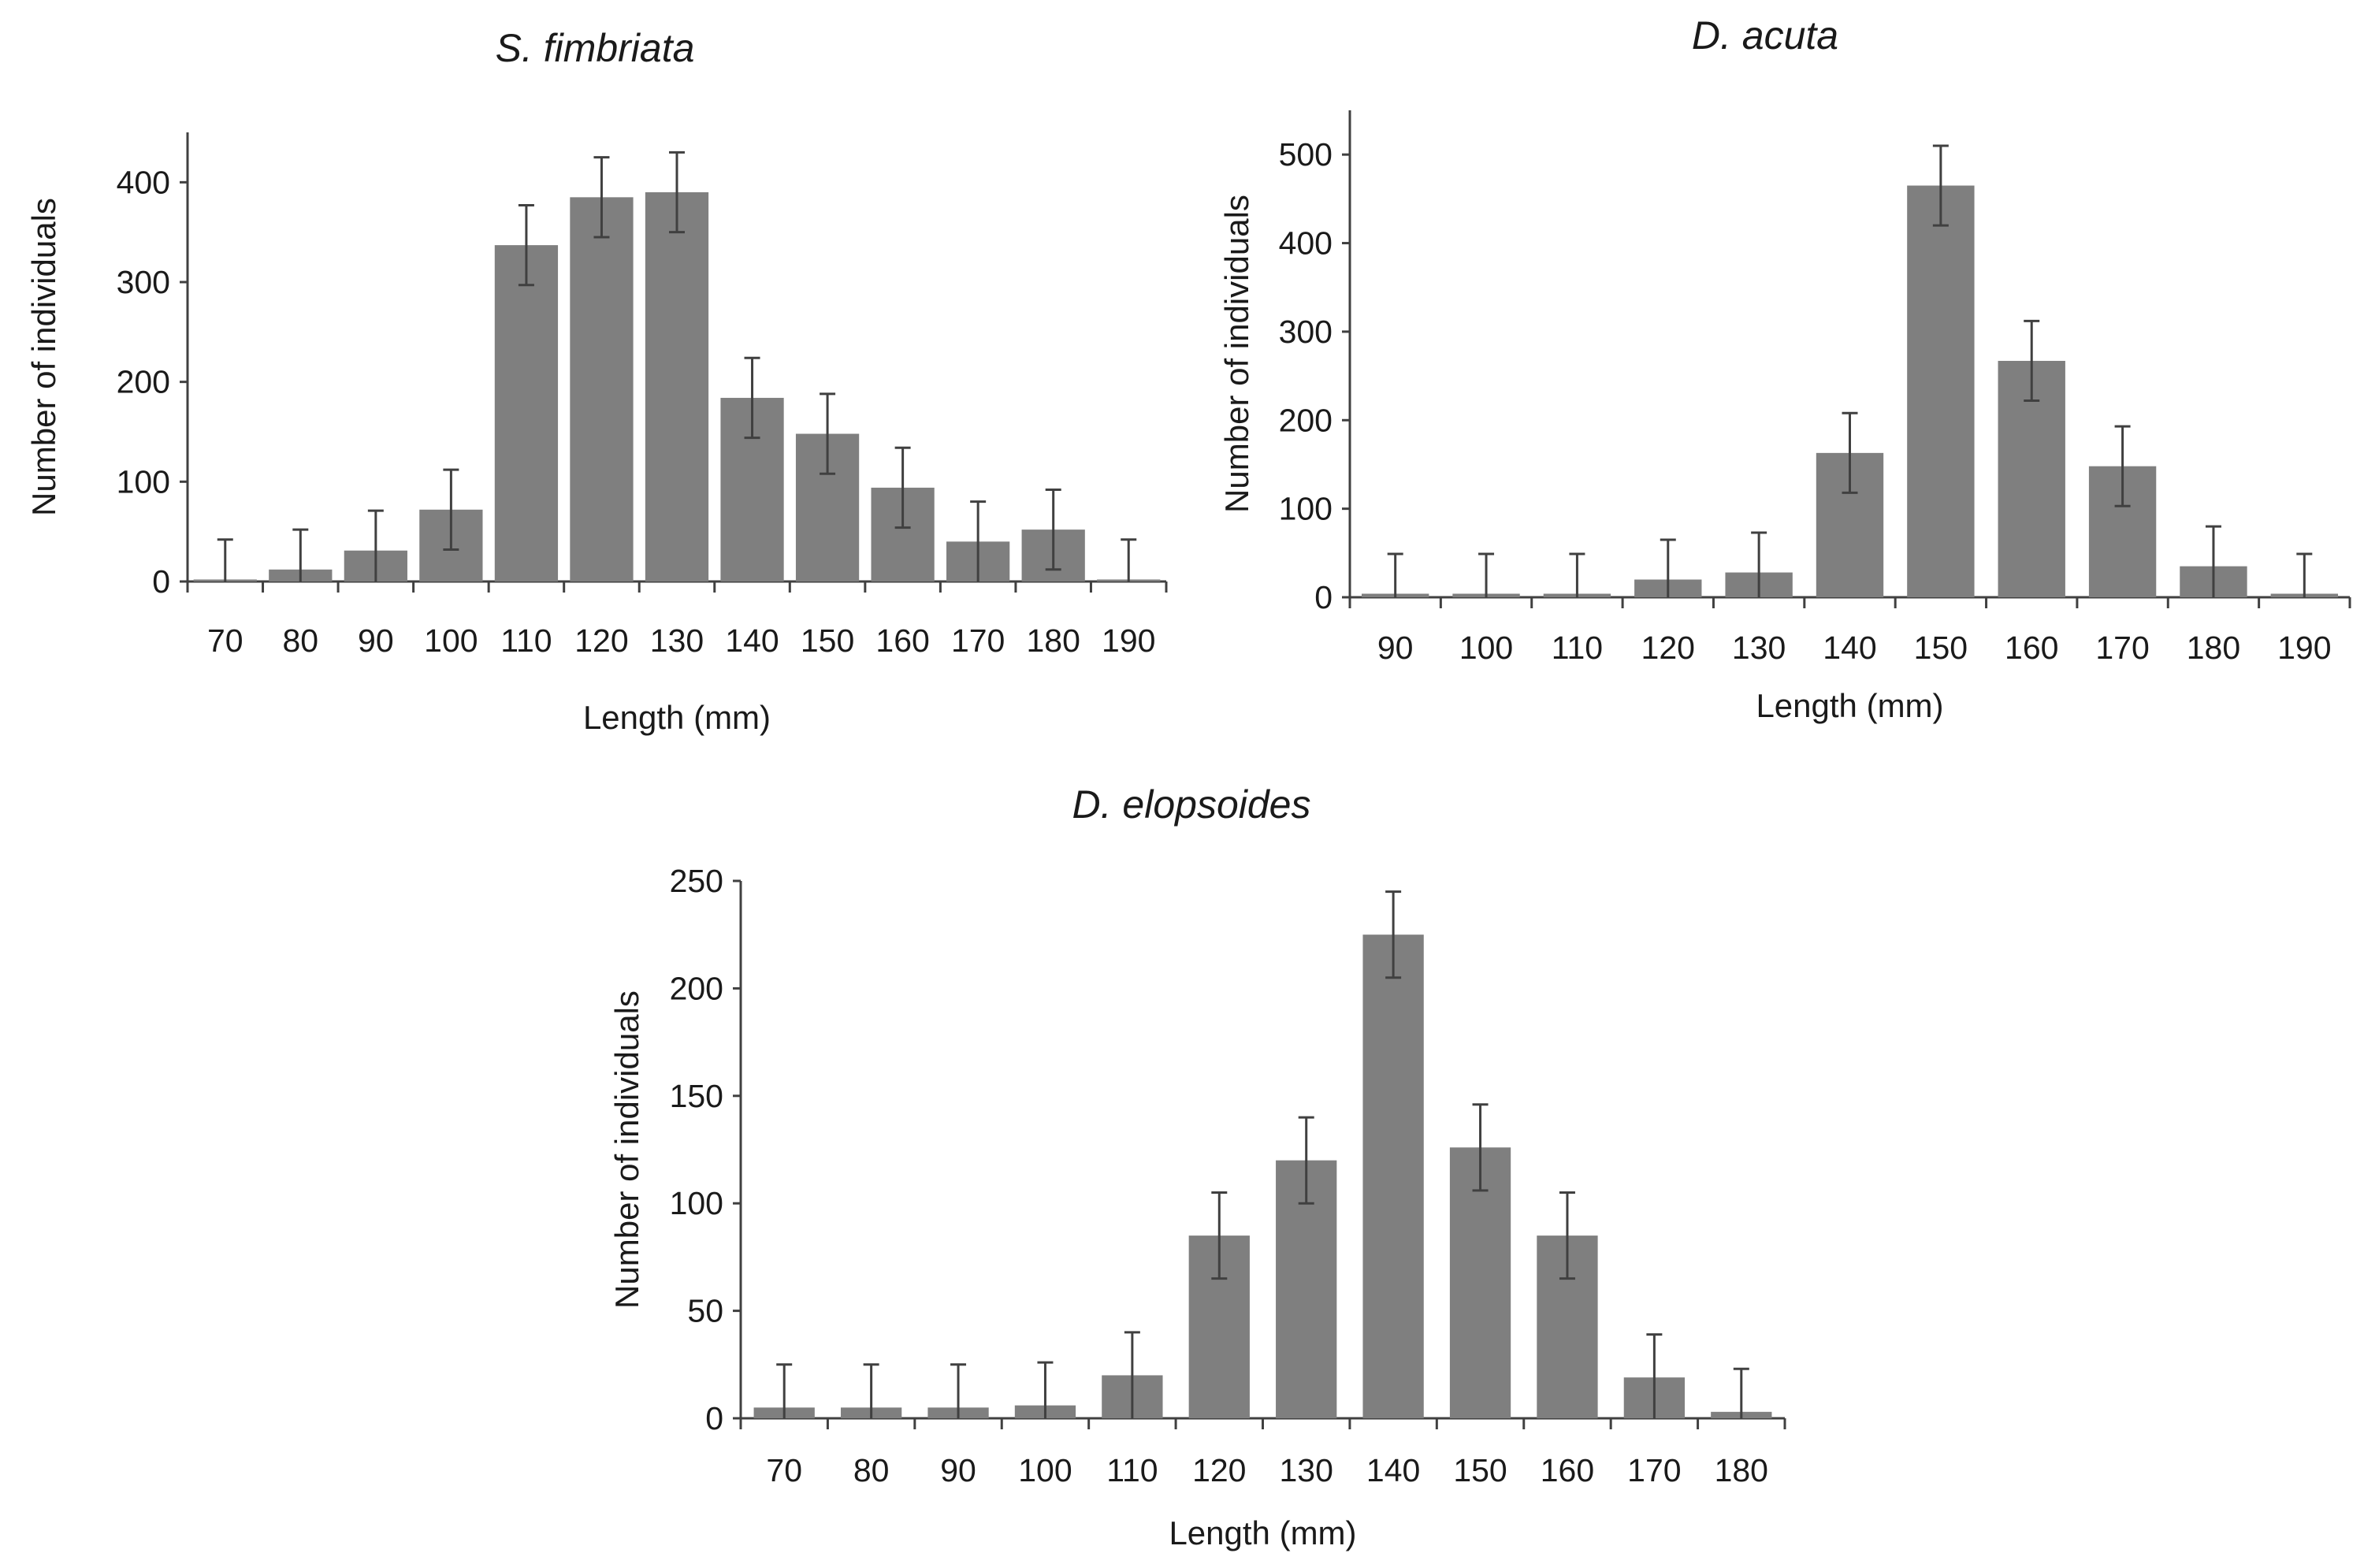 This screenshot has height=1568, width=2364. I want to click on chart-title: S. fimbriata, so click(595, 48).